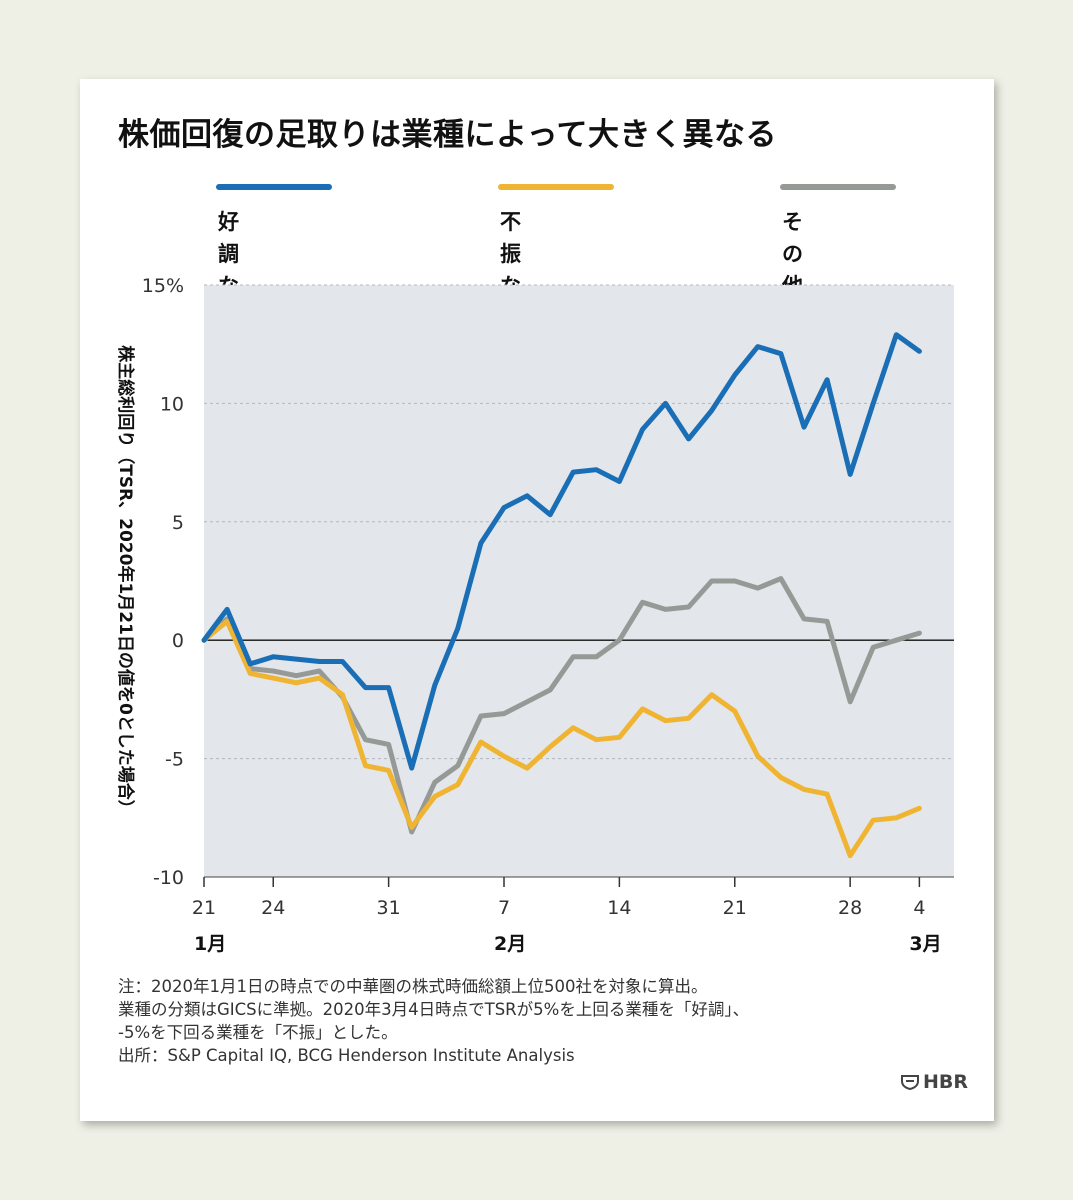  Describe the element at coordinates (178, 641) in the screenshot. I see `y-tick-label: 0` at that location.